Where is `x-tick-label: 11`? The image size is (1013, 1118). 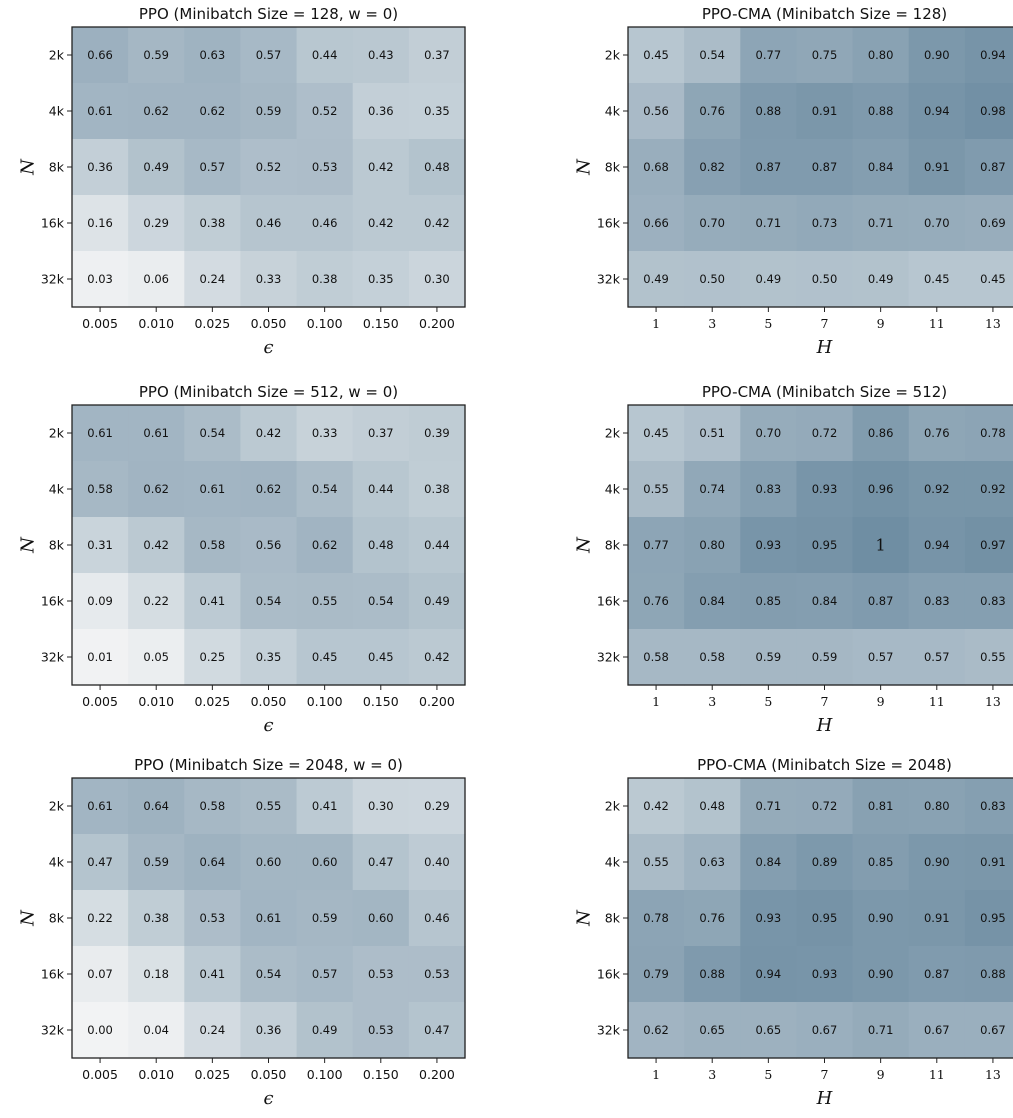 x-tick-label: 11 is located at coordinates (937, 1074).